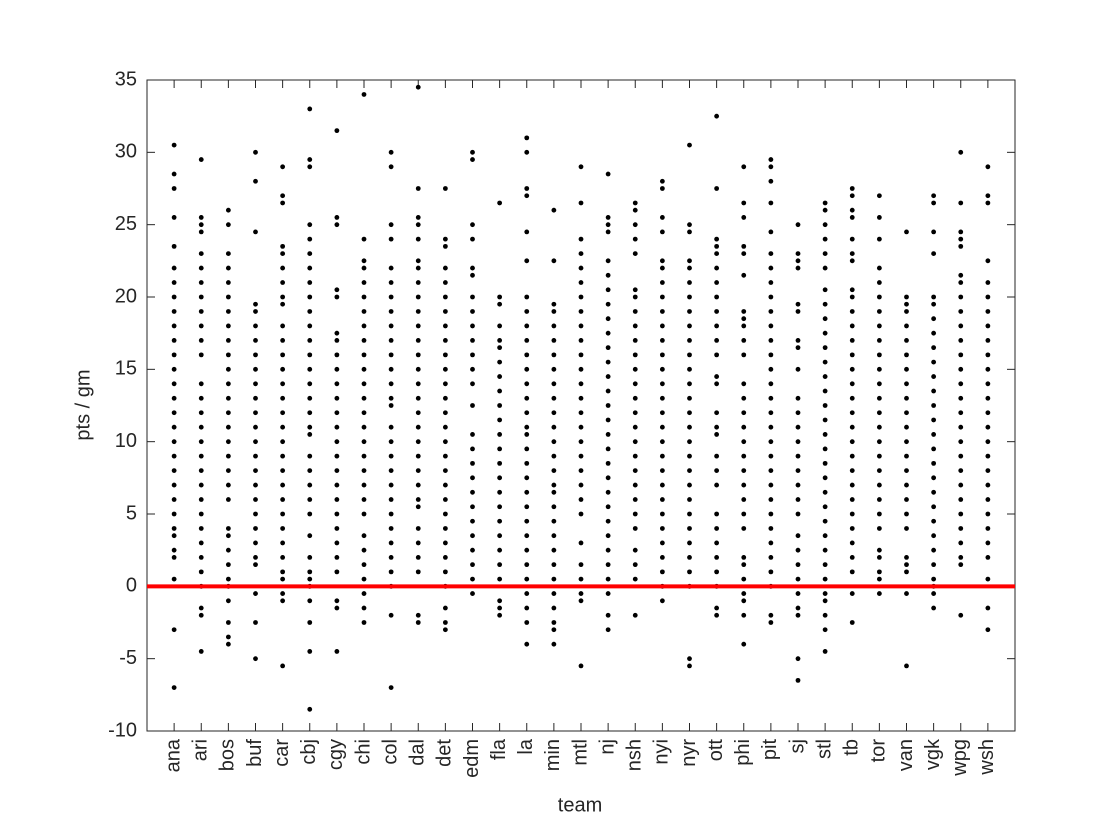  Describe the element at coordinates (770, 750) in the screenshot. I see `x-tick-label: pit` at that location.